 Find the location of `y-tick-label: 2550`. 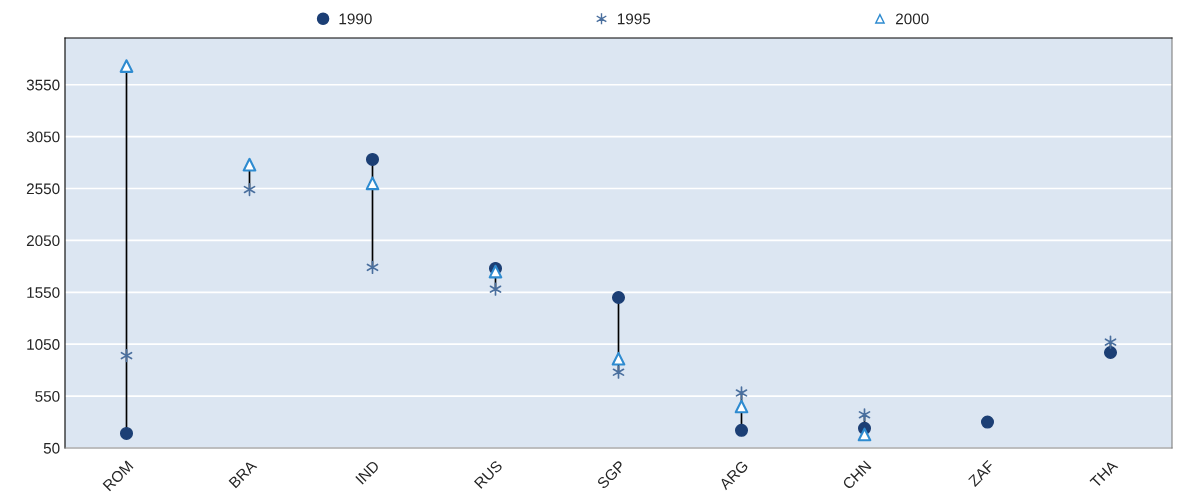

y-tick-label: 2550 is located at coordinates (43, 189).